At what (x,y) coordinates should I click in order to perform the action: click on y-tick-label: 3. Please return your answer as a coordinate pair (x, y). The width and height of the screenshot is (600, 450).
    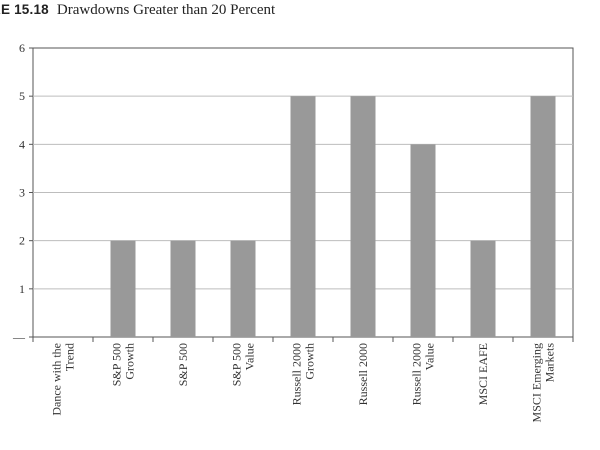
    Looking at the image, I should click on (22, 193).